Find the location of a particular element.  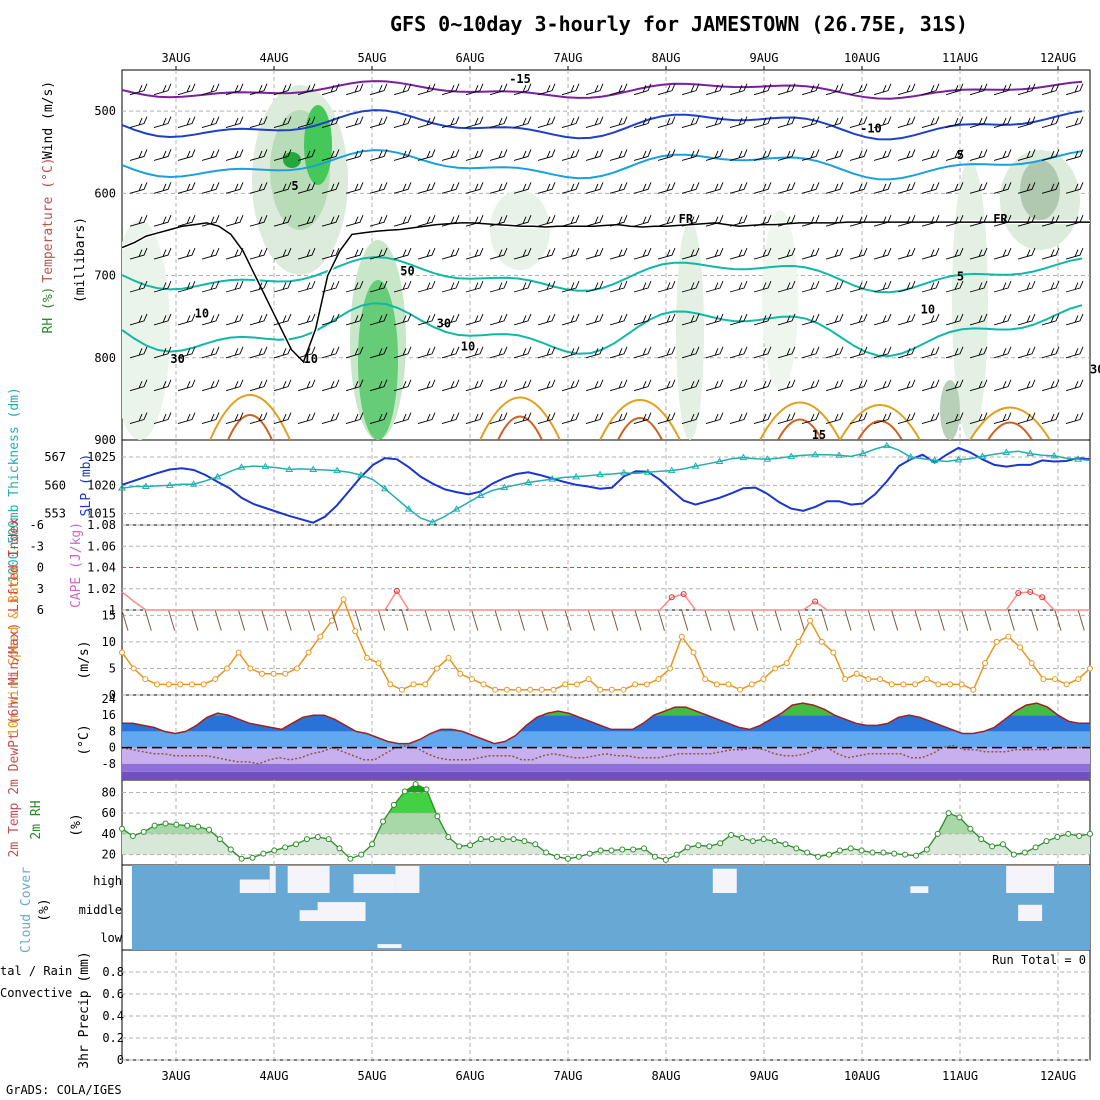

x-tick-label-top: 7AUG is located at coordinates (568, 58).